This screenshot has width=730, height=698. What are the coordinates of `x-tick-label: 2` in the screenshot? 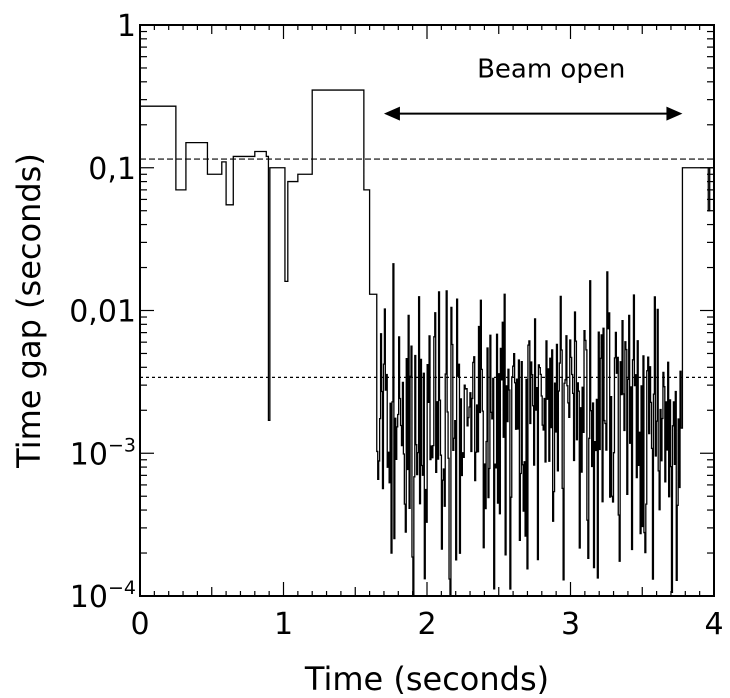 It's located at (426, 624).